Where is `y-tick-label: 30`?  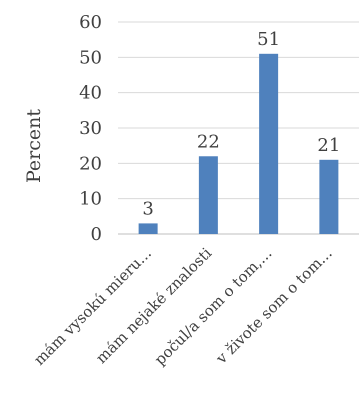 y-tick-label: 30 is located at coordinates (90, 128).